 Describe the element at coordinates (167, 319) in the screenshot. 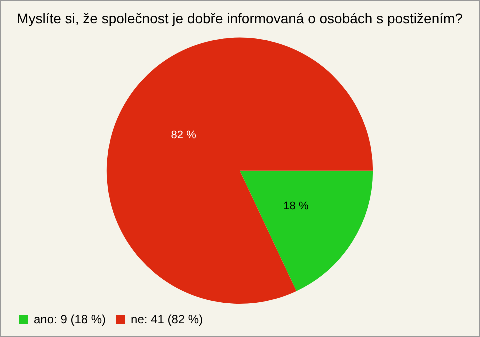

I see `legend-label: ne: 41 (82 %)` at that location.